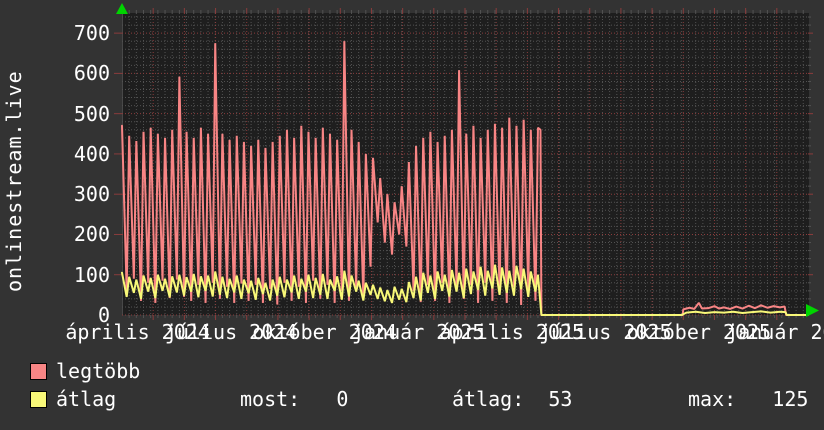 Image resolution: width=824 pixels, height=430 pixels. Describe the element at coordinates (86, 399) in the screenshot. I see `legend-label-atlag: átlag` at that location.